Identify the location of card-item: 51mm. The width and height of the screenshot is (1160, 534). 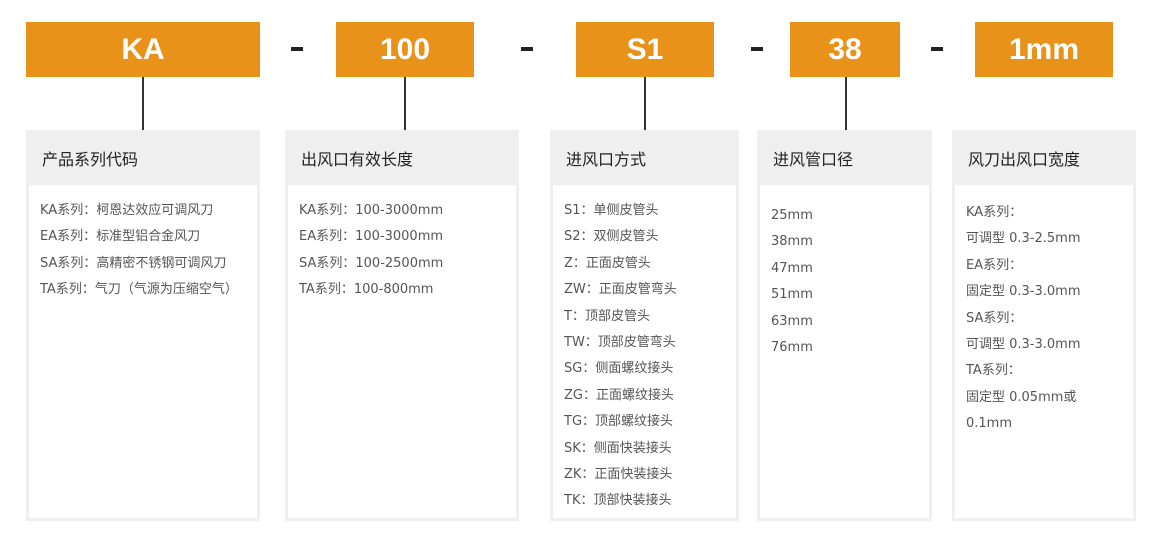
(792, 295).